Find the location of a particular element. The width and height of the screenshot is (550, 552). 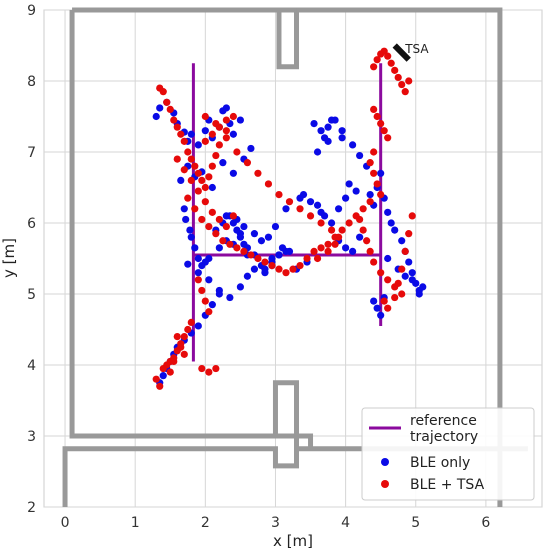

y-tick-label: 6 is located at coordinates (31, 224).